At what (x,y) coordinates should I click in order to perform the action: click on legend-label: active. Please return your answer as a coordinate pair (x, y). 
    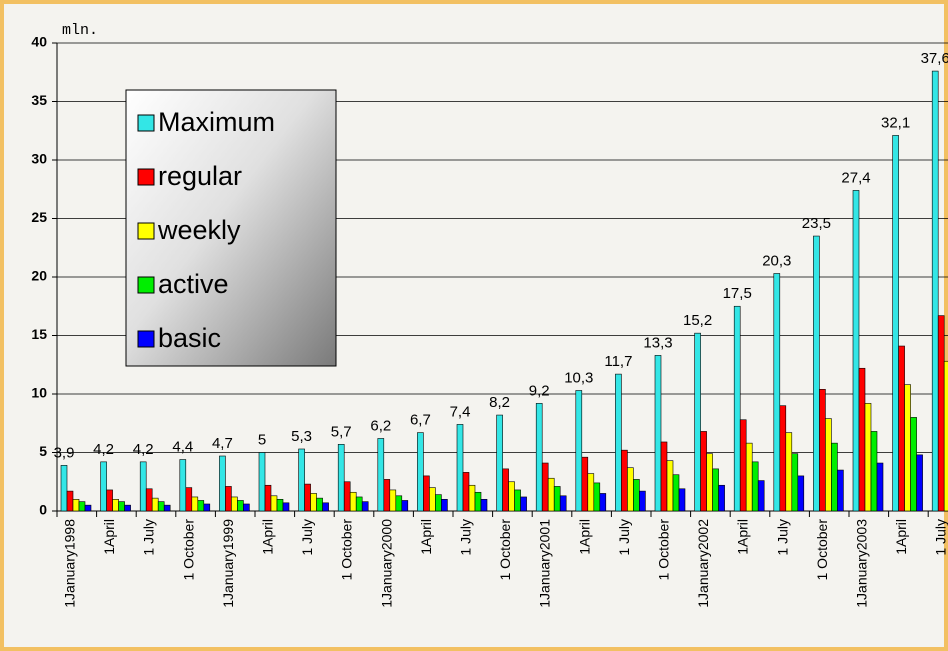
    Looking at the image, I should click on (193, 284).